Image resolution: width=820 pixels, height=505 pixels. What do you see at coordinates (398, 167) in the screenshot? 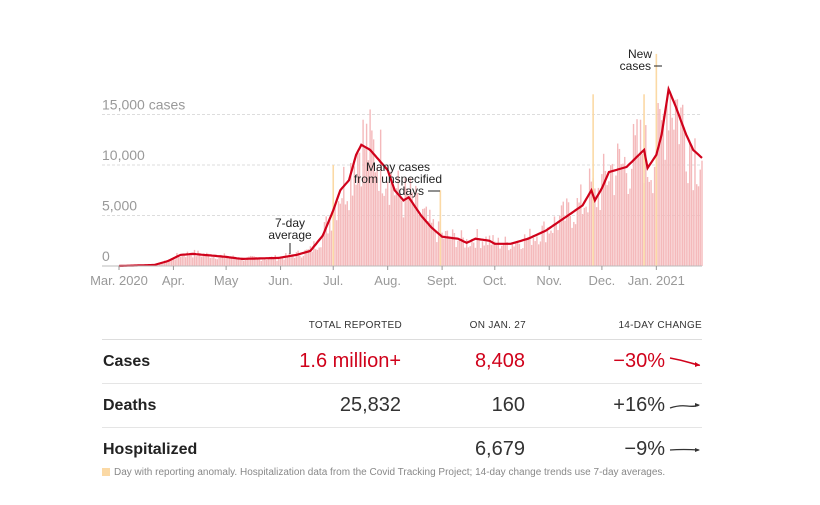
I see `annotation-unspecified: Many cases` at bounding box center [398, 167].